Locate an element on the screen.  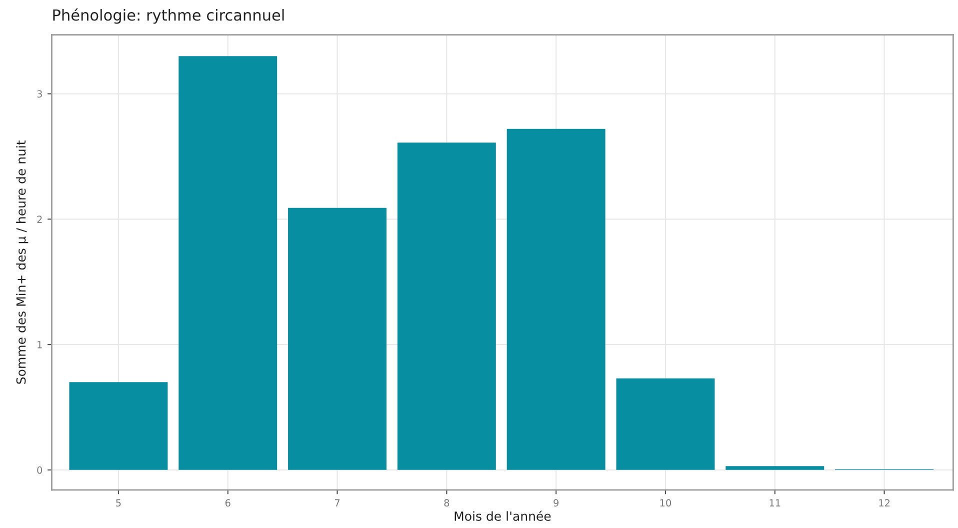
y-tick-label: 0 is located at coordinates (39, 470).